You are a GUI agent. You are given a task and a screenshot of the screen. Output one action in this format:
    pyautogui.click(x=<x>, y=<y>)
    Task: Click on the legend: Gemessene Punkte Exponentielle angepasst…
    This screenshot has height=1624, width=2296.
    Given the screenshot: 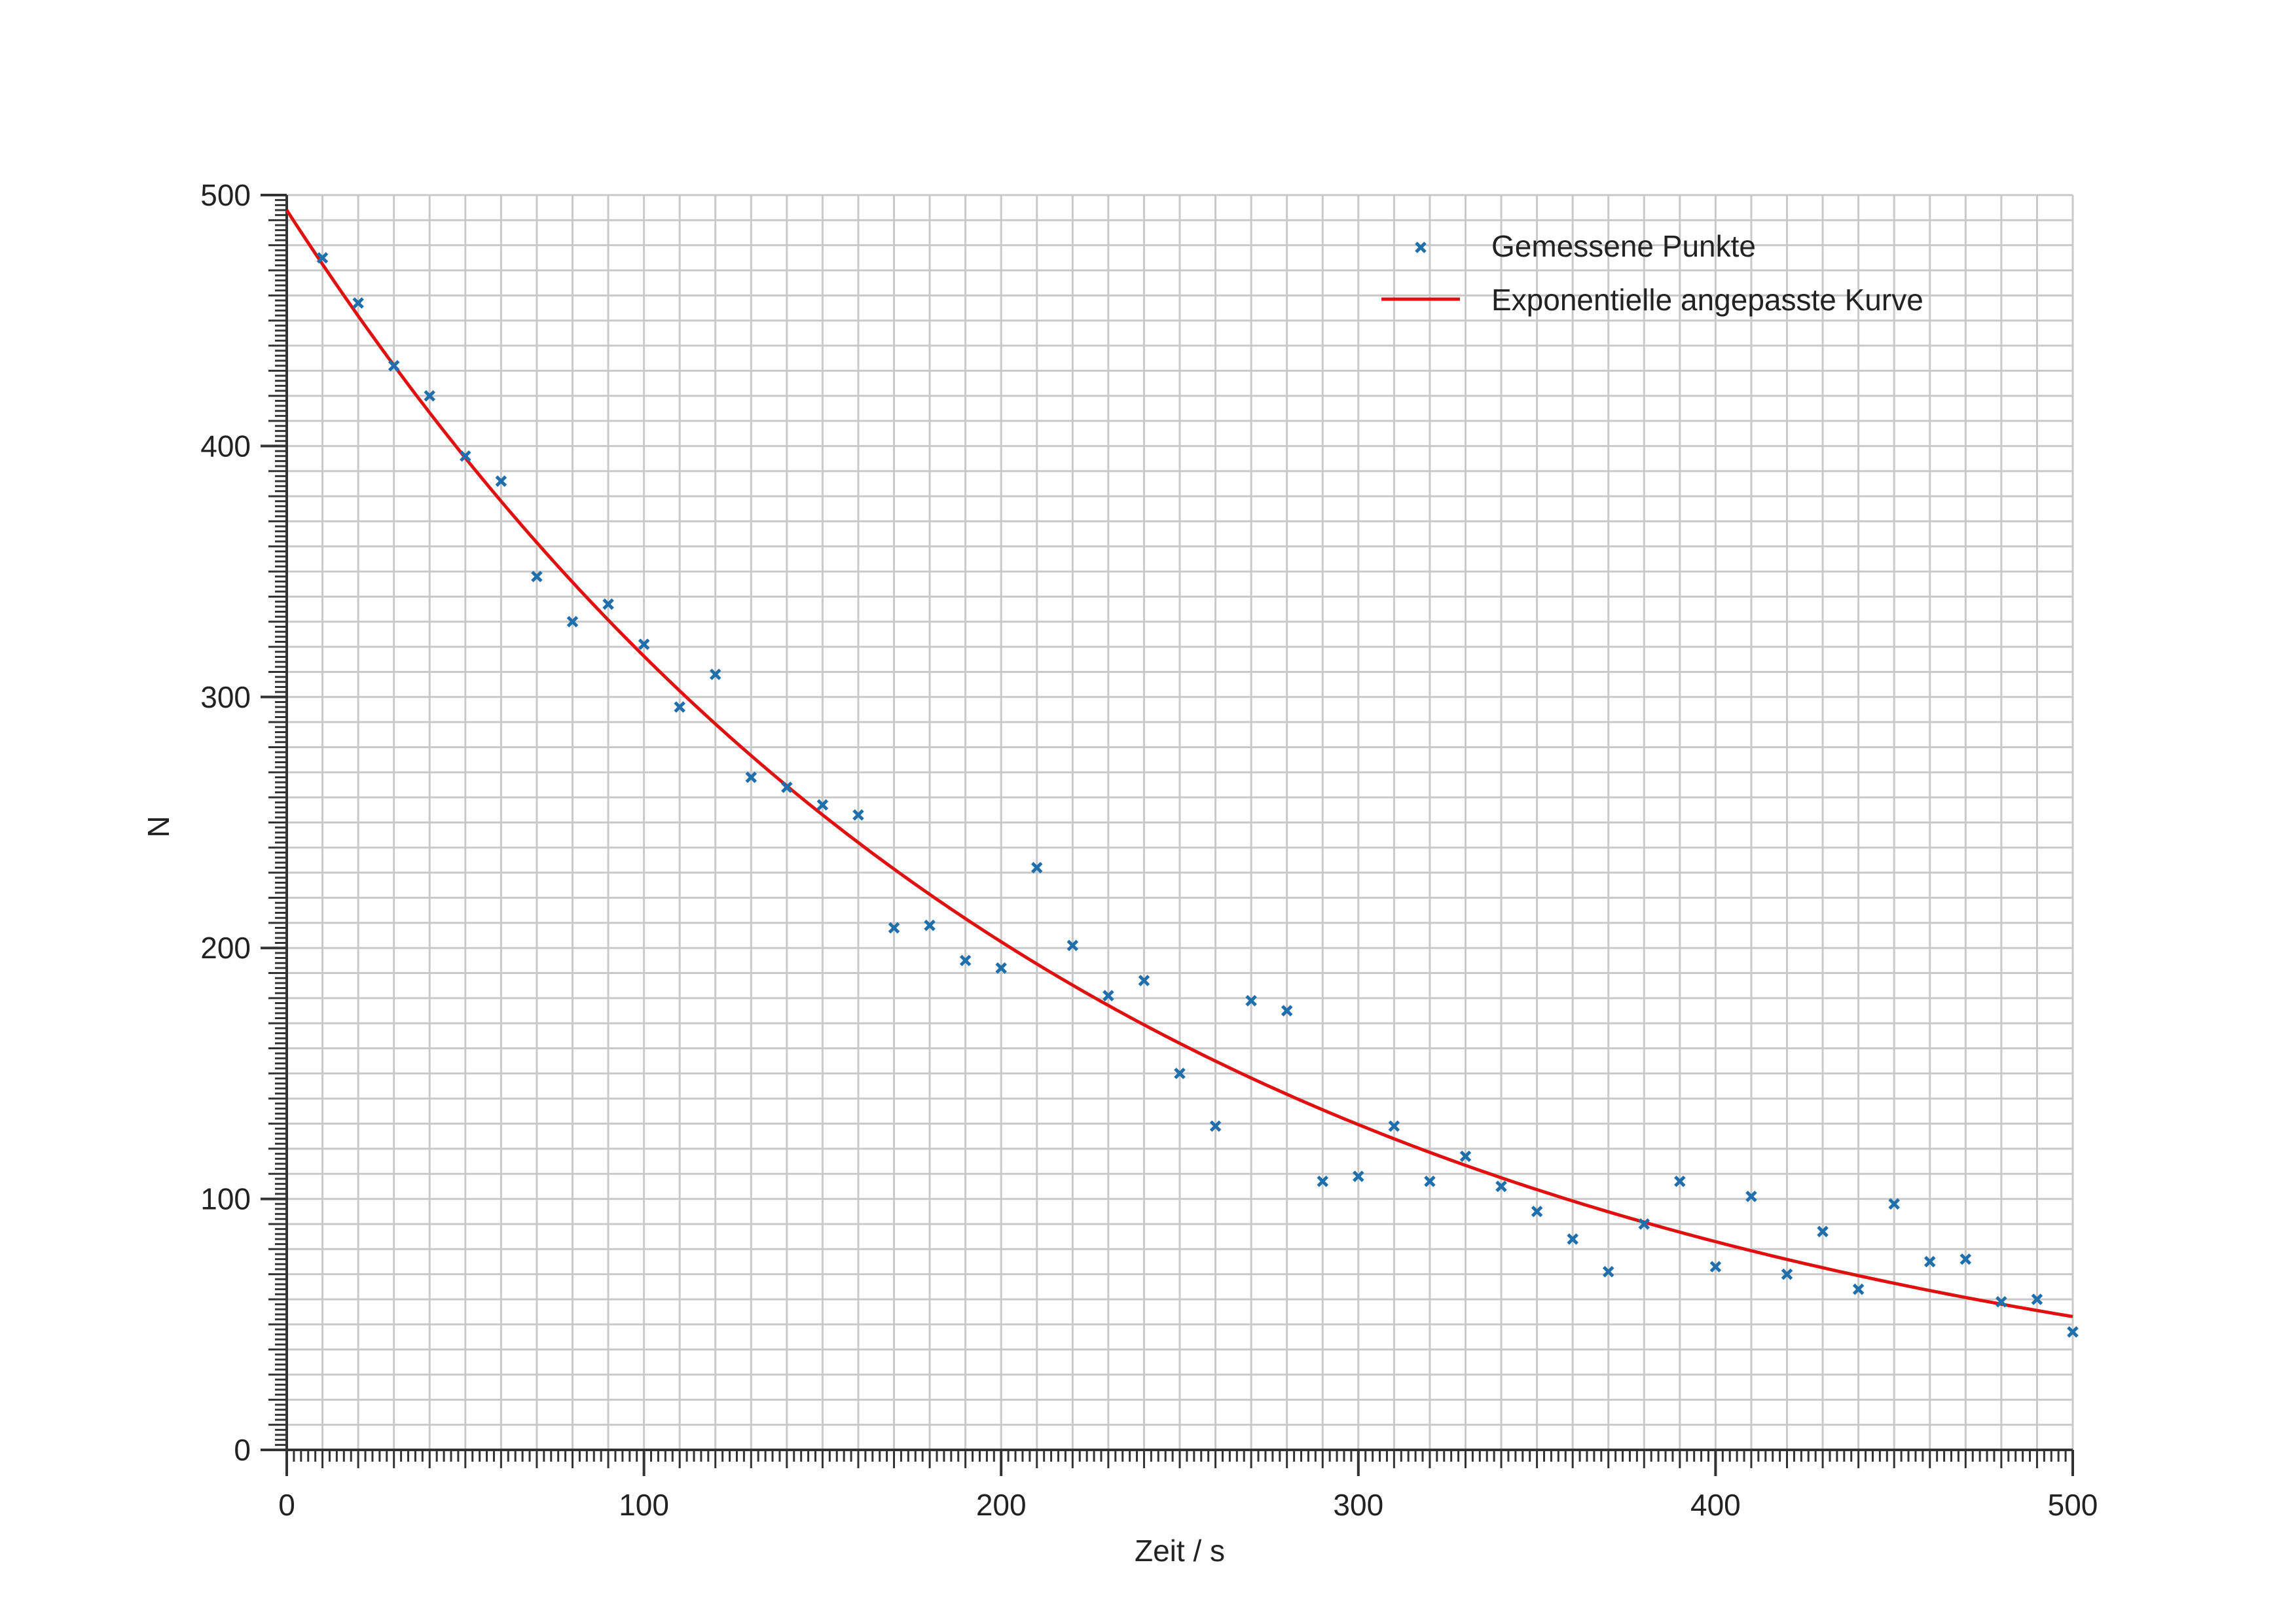 What is the action you would take?
    pyautogui.click(x=1652, y=273)
    